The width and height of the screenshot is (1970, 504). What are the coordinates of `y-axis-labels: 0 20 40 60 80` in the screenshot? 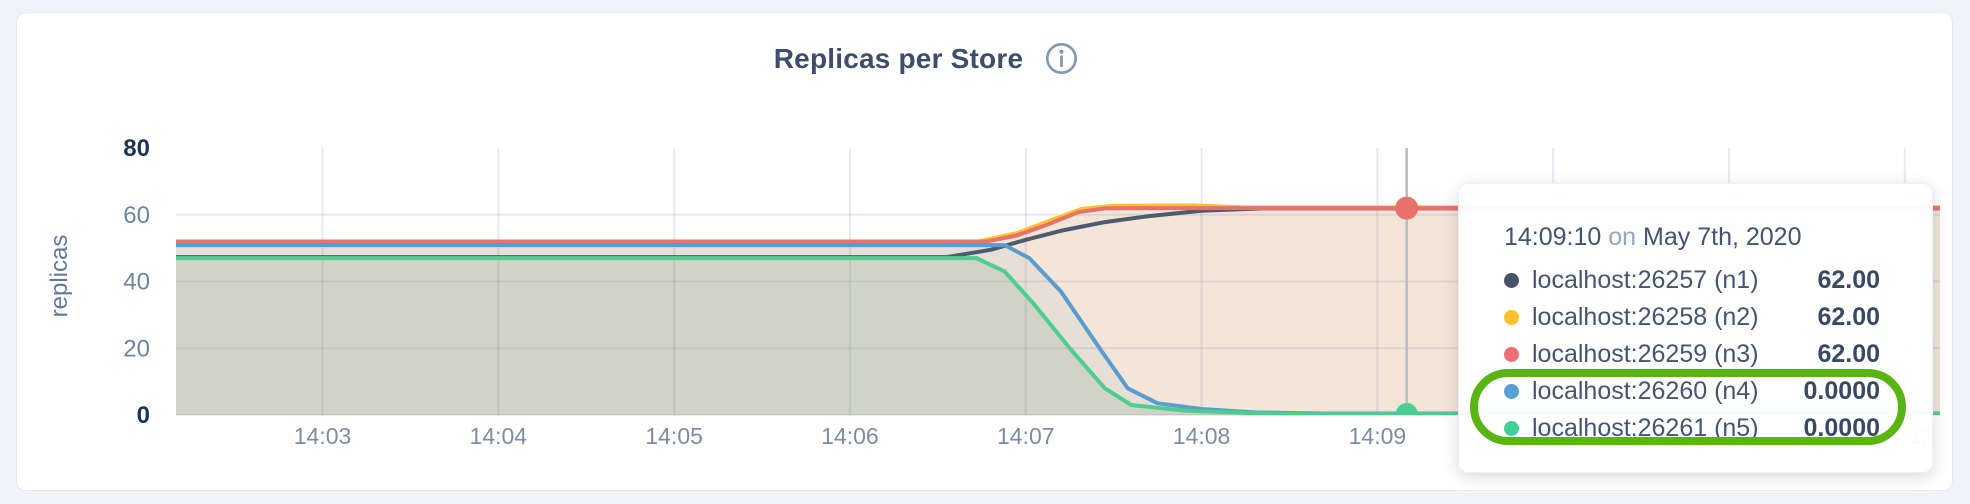 It's located at (136, 282).